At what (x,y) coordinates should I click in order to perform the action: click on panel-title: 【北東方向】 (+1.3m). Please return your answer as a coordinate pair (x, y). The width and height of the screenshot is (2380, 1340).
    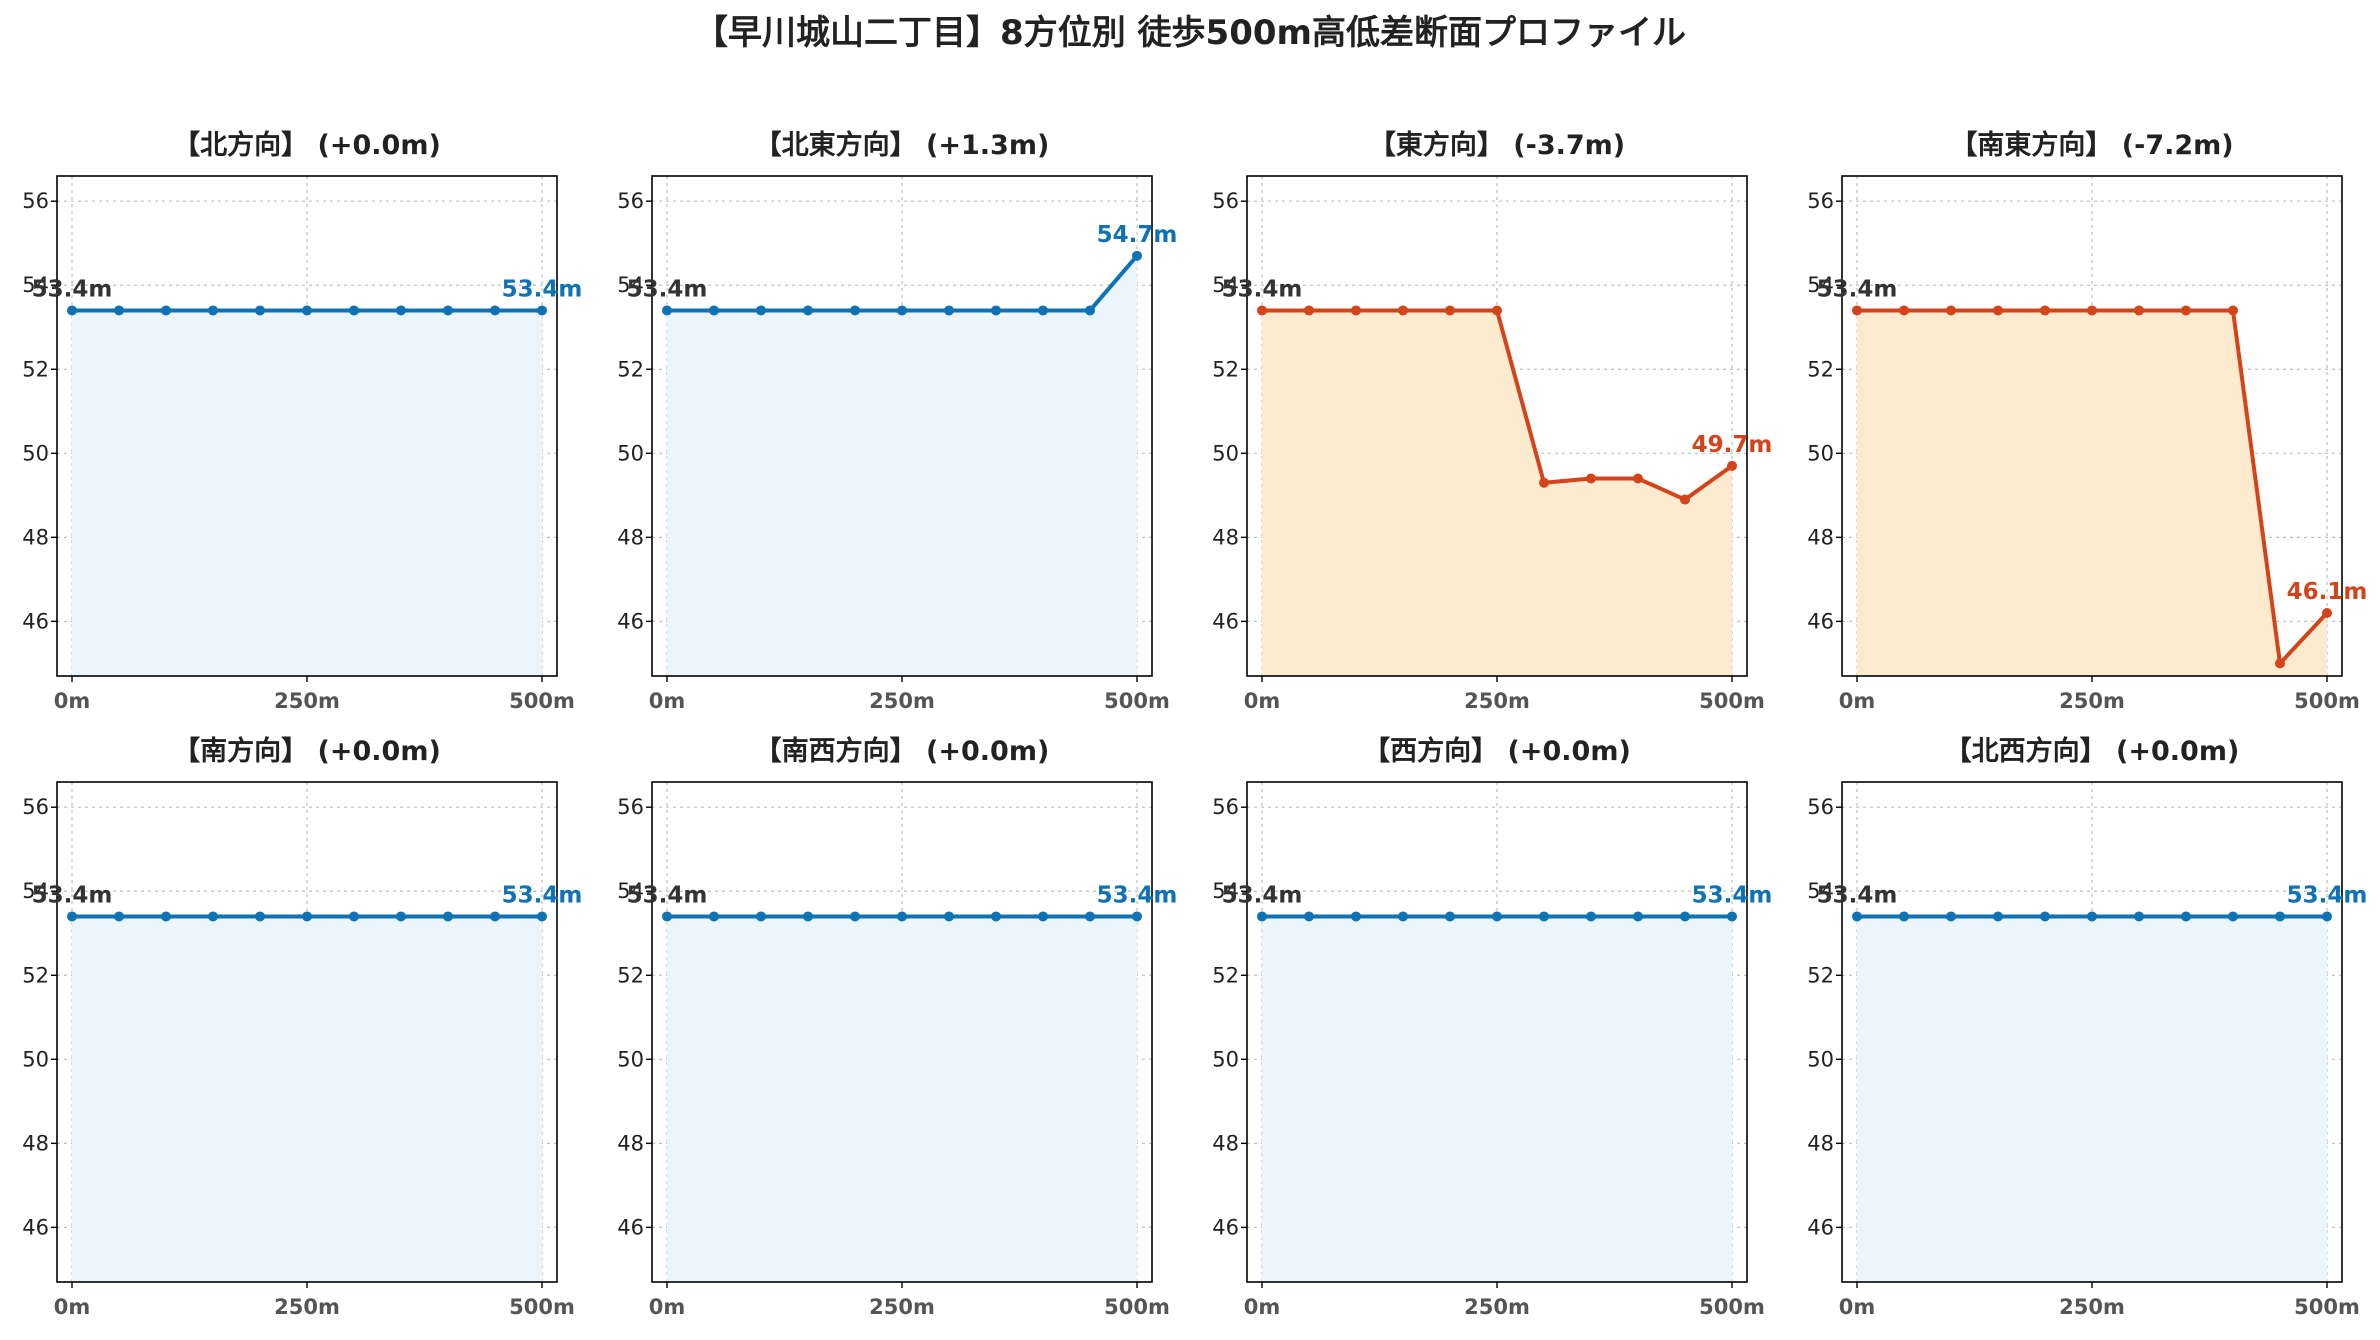
    Looking at the image, I should click on (902, 145).